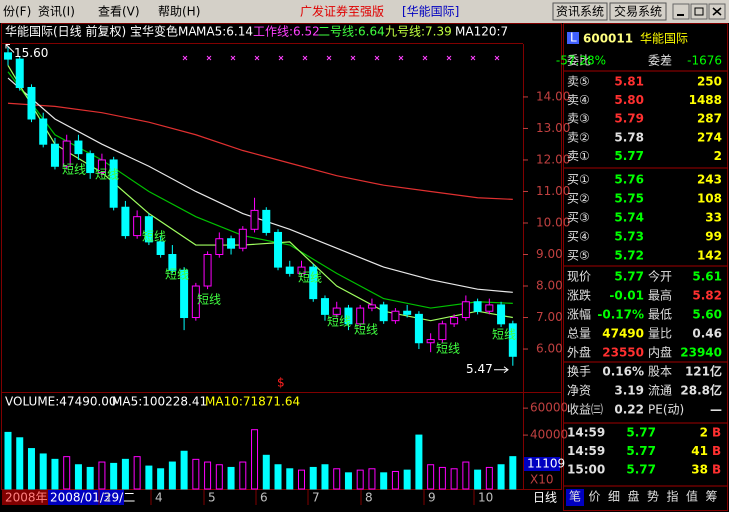  What do you see at coordinates (430, 12) in the screenshot?
I see `app-stock: [华能国际]` at bounding box center [430, 12].